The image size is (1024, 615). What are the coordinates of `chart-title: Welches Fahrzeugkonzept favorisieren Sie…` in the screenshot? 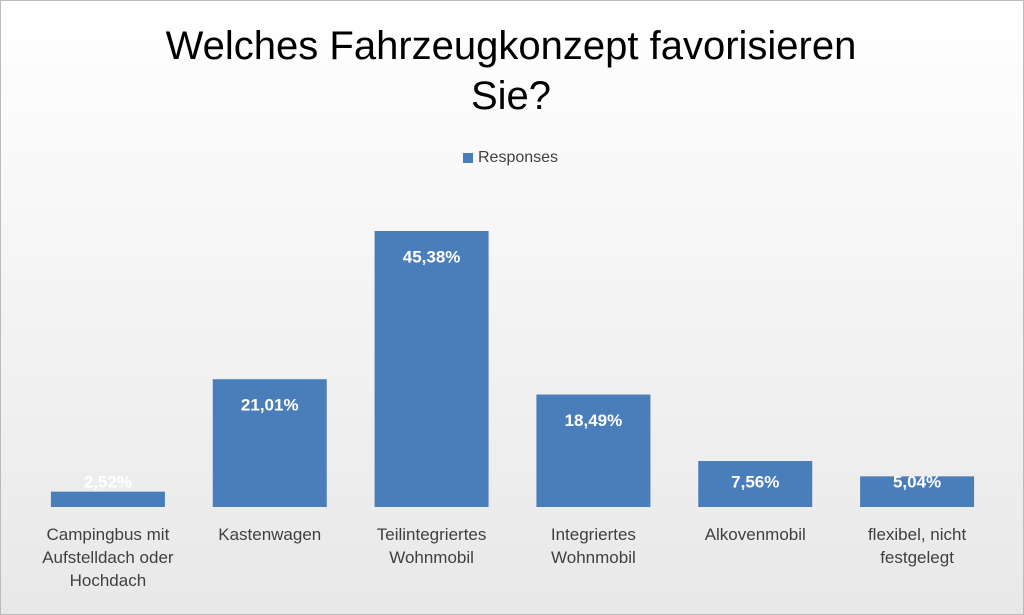 It's located at (511, 71).